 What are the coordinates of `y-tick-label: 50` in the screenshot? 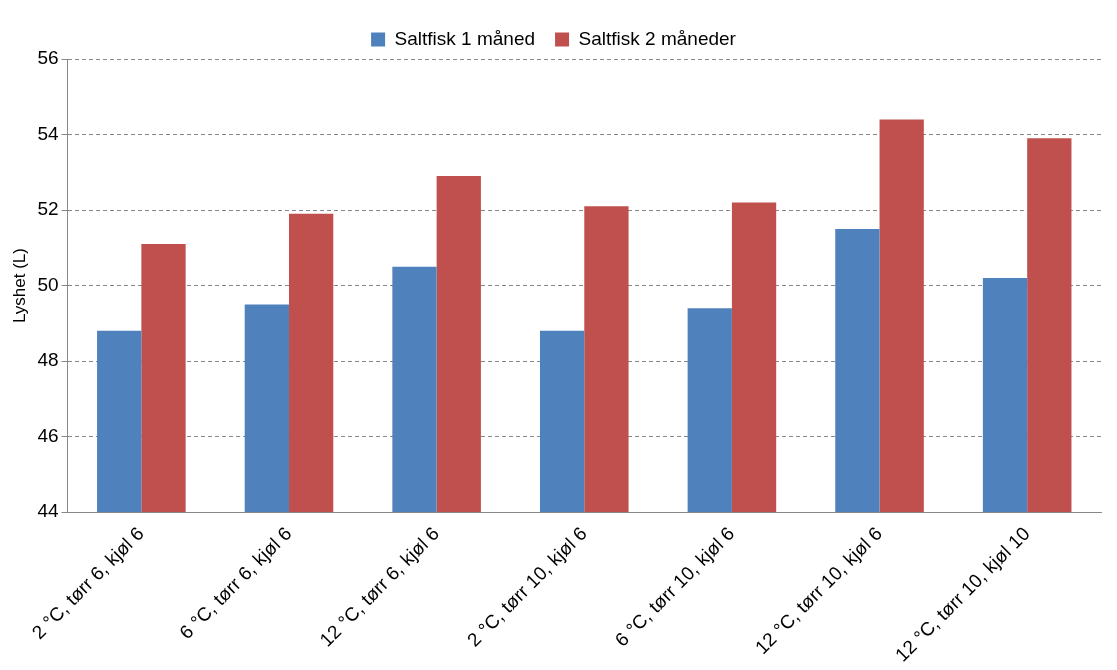 It's located at (48, 284).